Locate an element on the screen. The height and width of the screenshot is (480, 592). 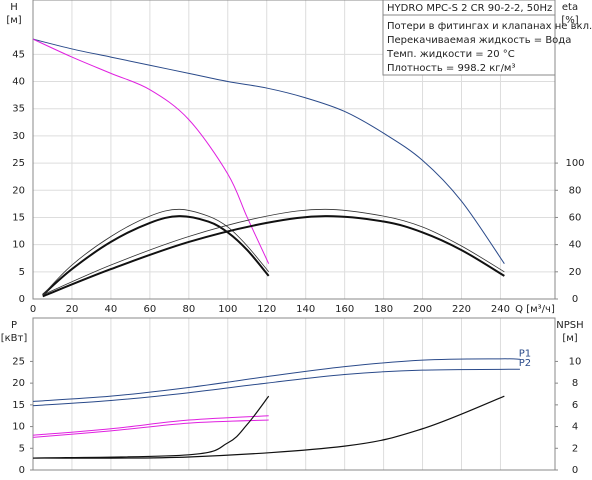
x-tick-label: 140 is located at coordinates (305, 309).